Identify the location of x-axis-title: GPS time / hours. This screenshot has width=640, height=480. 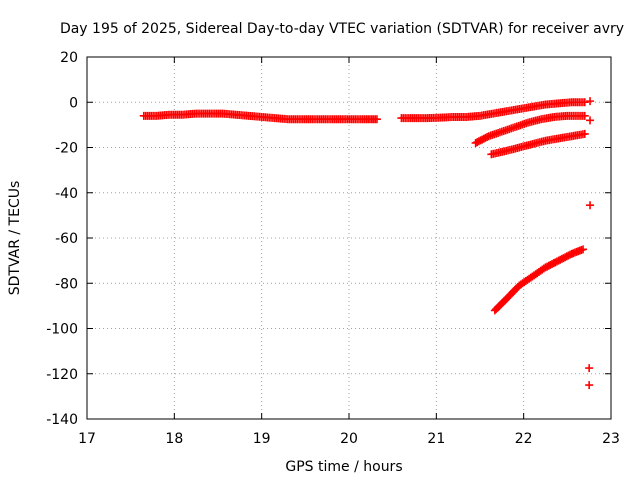
(343, 467).